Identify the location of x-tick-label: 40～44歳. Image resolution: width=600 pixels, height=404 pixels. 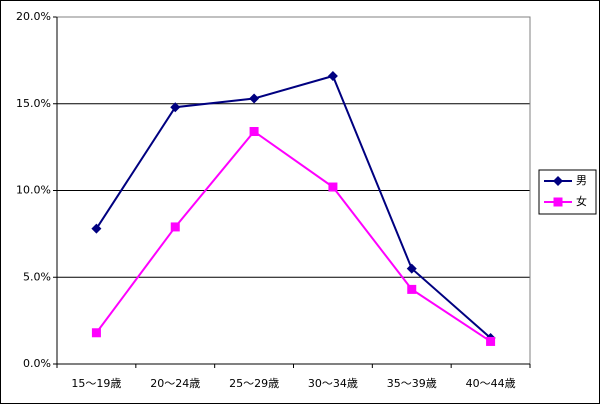
(491, 383).